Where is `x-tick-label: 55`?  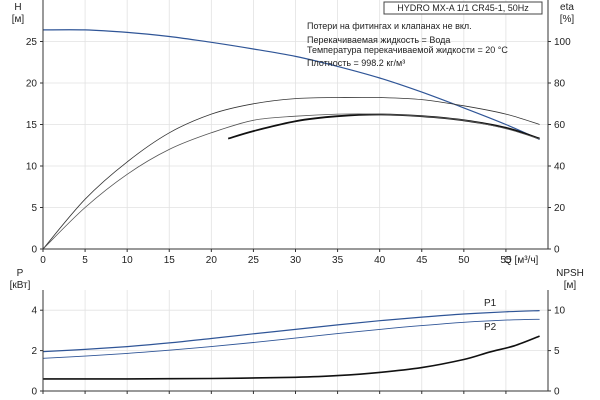
x-tick-label: 55 is located at coordinates (506, 260).